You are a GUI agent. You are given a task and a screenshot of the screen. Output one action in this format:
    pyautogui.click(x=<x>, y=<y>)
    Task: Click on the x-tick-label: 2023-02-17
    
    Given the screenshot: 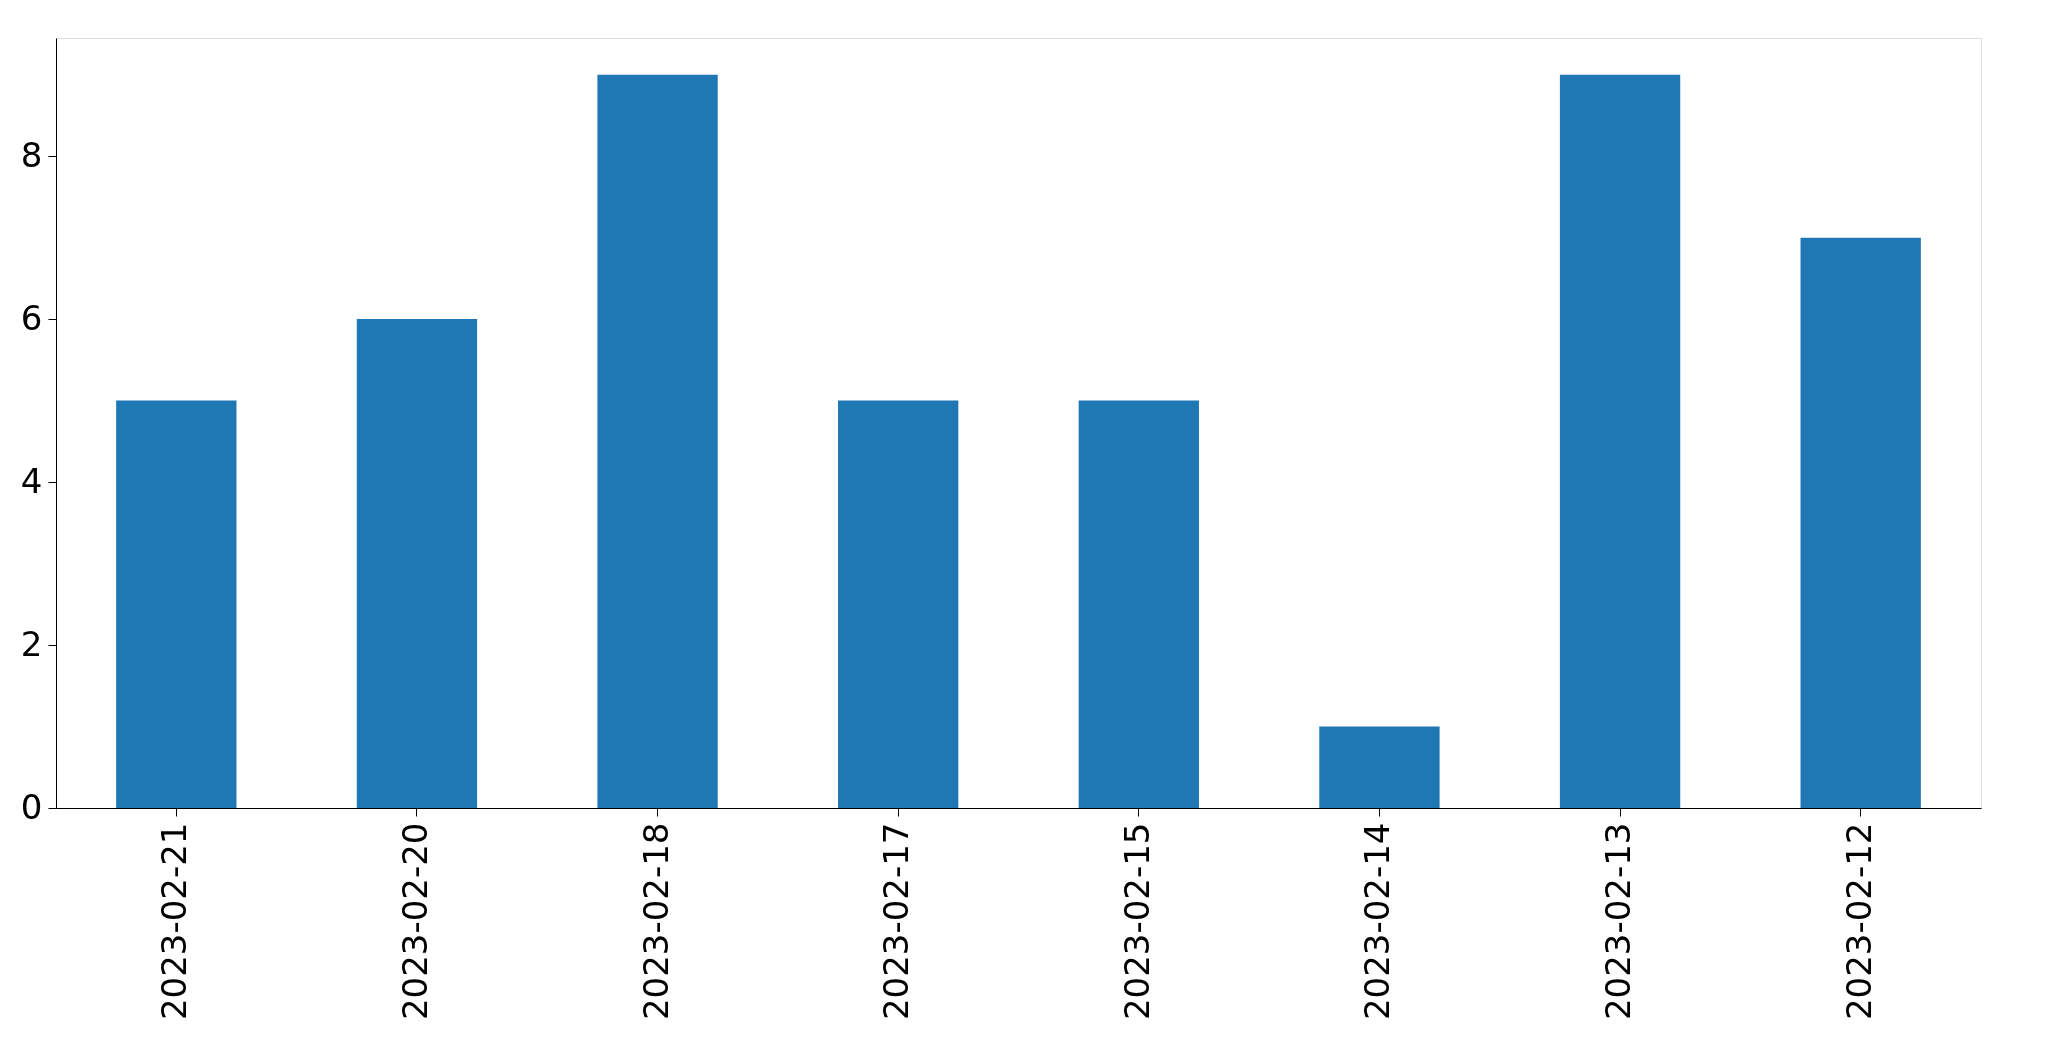 What is the action you would take?
    pyautogui.click(x=896, y=921)
    